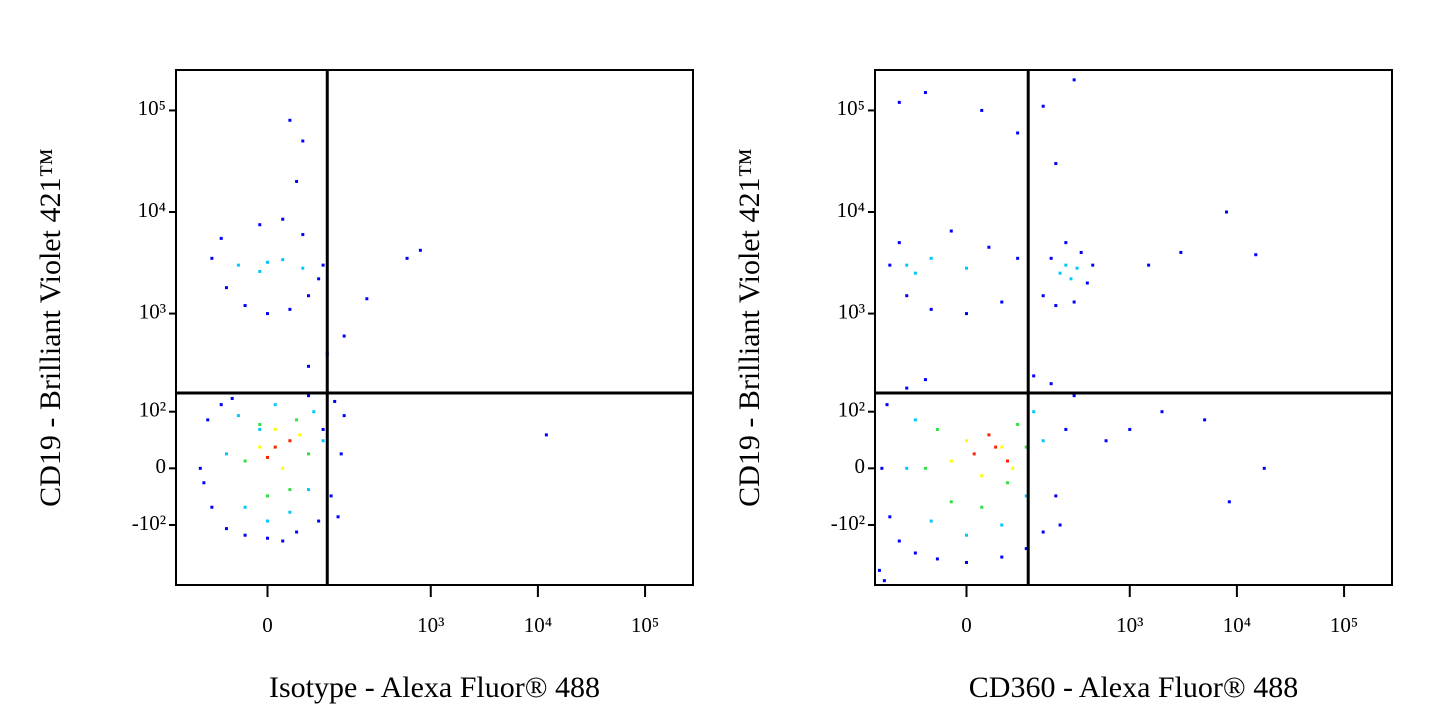 Image resolution: width=1445 pixels, height=723 pixels. Describe the element at coordinates (851, 410) in the screenshot. I see `y-tick-label: 10²` at that location.